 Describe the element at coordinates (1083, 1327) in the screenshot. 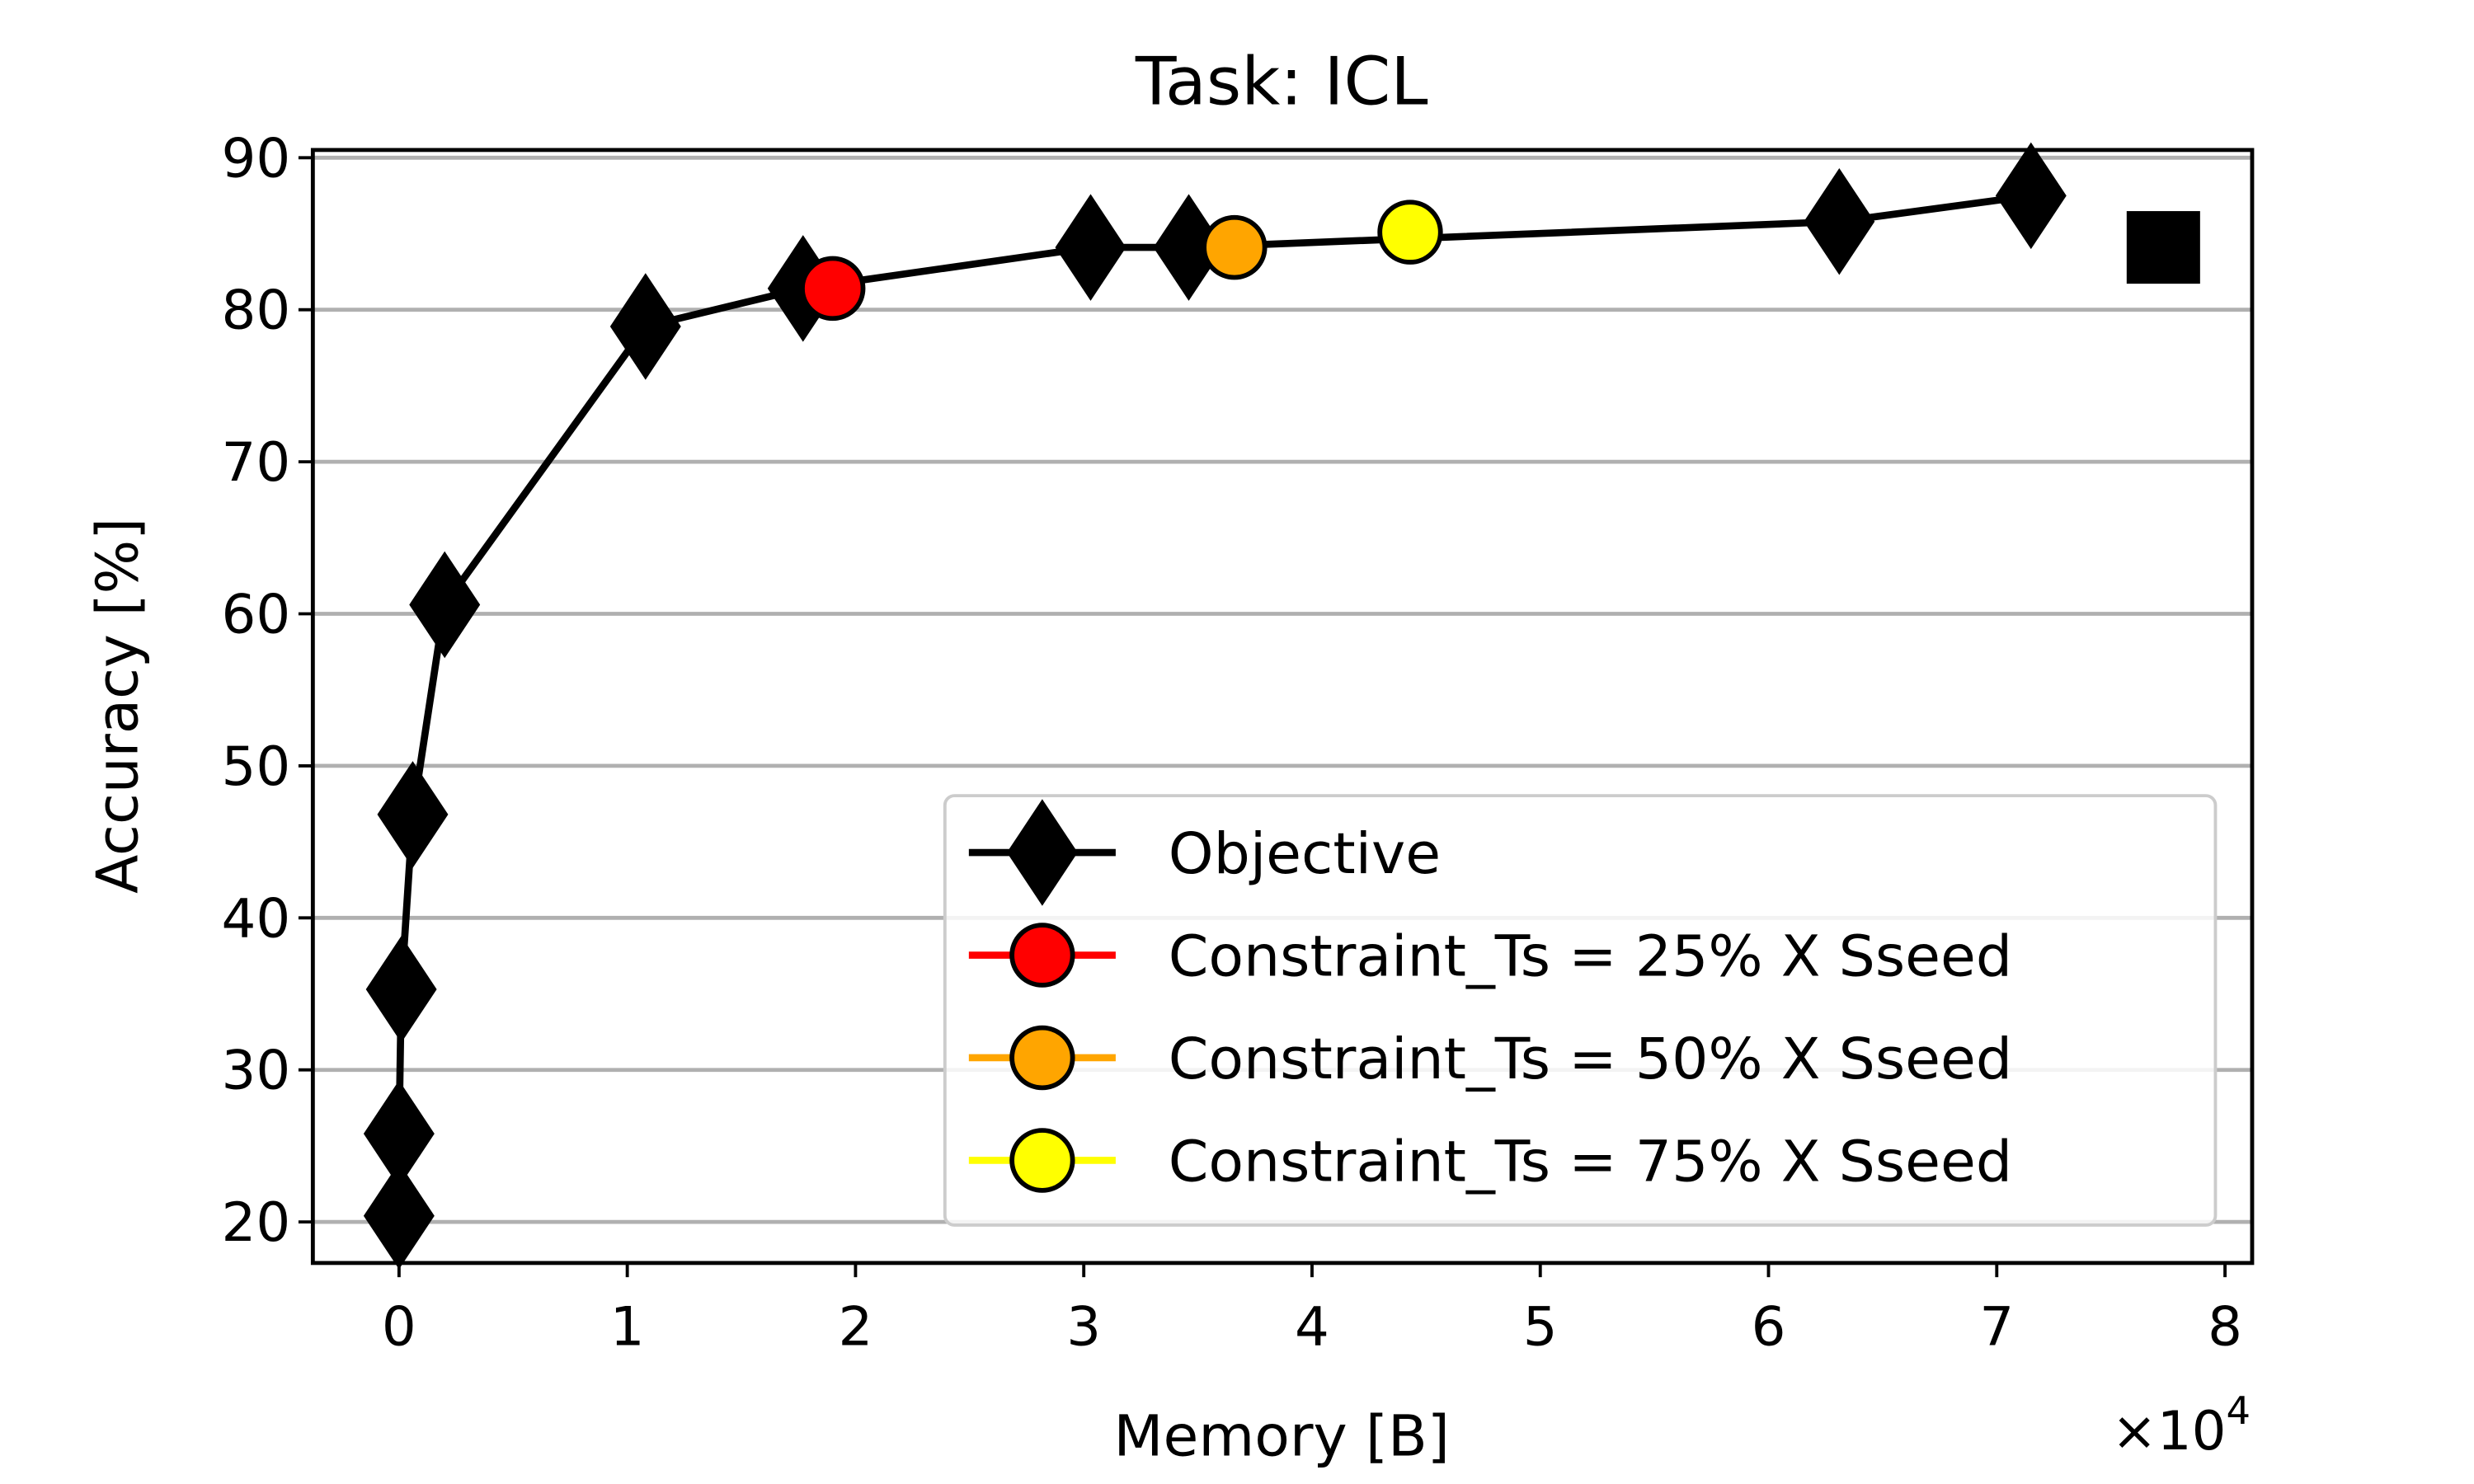

I see `x-tick-label: 3` at that location.